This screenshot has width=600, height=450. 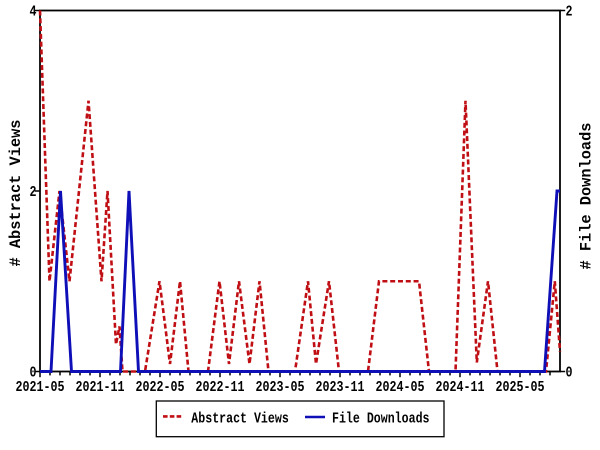 What do you see at coordinates (160, 387) in the screenshot?
I see `svg-text: 2022-05` at bounding box center [160, 387].